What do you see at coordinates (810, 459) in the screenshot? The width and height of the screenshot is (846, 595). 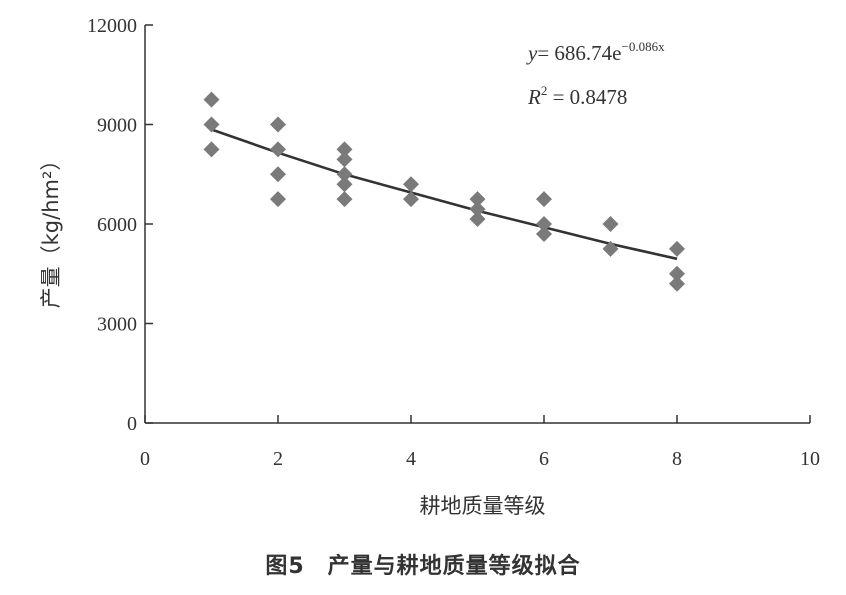 I see `x-tick-label: 10` at bounding box center [810, 459].